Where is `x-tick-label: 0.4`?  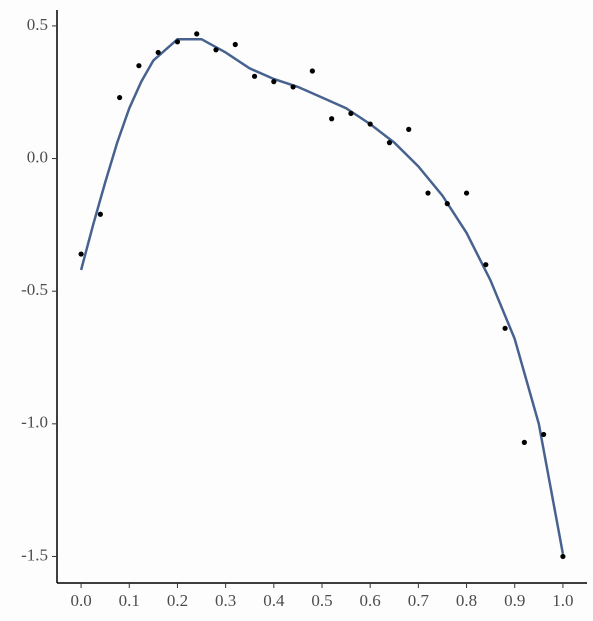
x-tick-label: 0.4 is located at coordinates (274, 600).